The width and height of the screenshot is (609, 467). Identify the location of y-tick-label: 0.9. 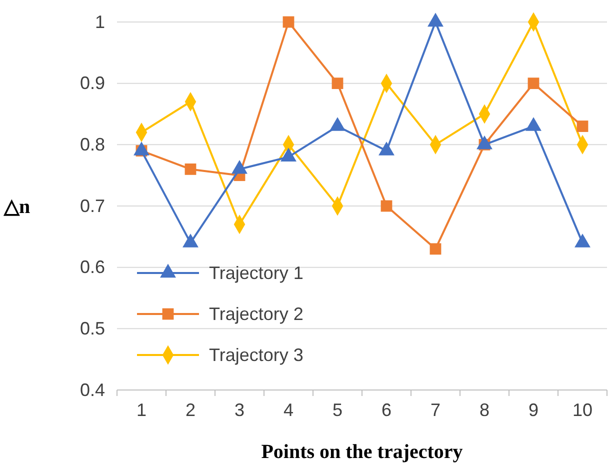
(92, 83).